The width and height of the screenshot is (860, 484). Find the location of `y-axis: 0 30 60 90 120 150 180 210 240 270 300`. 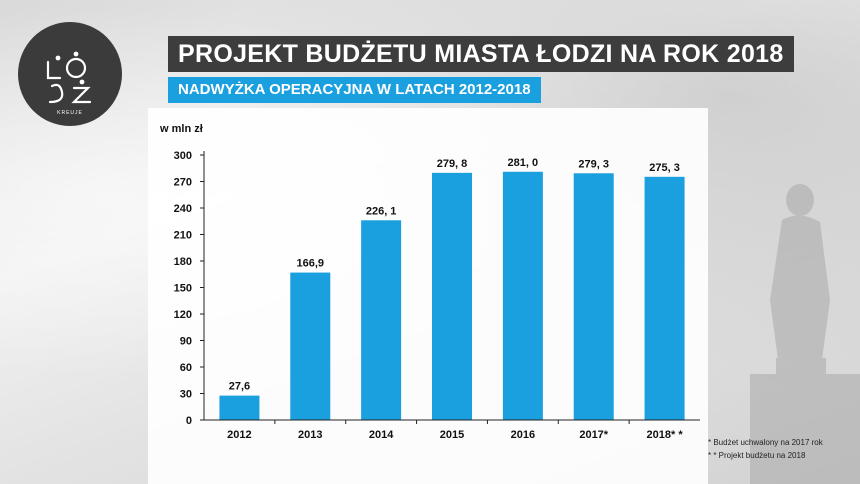

y-axis: 0 30 60 90 120 150 180 210 240 270 300 is located at coordinates (189, 288).